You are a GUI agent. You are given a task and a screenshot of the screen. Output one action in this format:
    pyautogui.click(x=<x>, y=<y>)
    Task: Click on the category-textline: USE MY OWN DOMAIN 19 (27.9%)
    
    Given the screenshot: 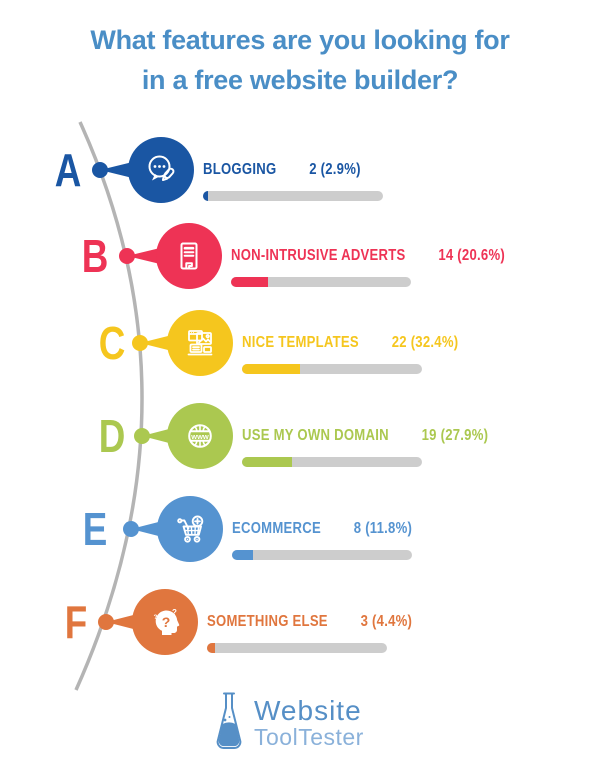 What is the action you would take?
    pyautogui.click(x=365, y=436)
    